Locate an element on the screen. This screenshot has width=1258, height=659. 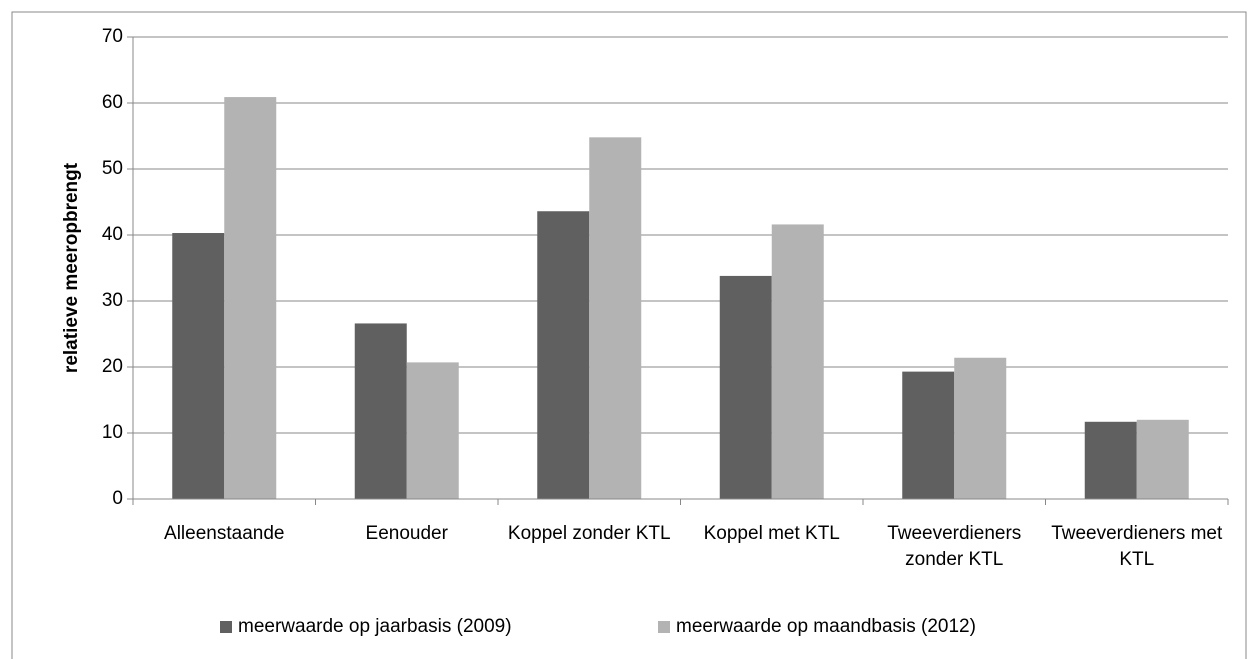
y-tick-label: 0 is located at coordinates (117, 498).